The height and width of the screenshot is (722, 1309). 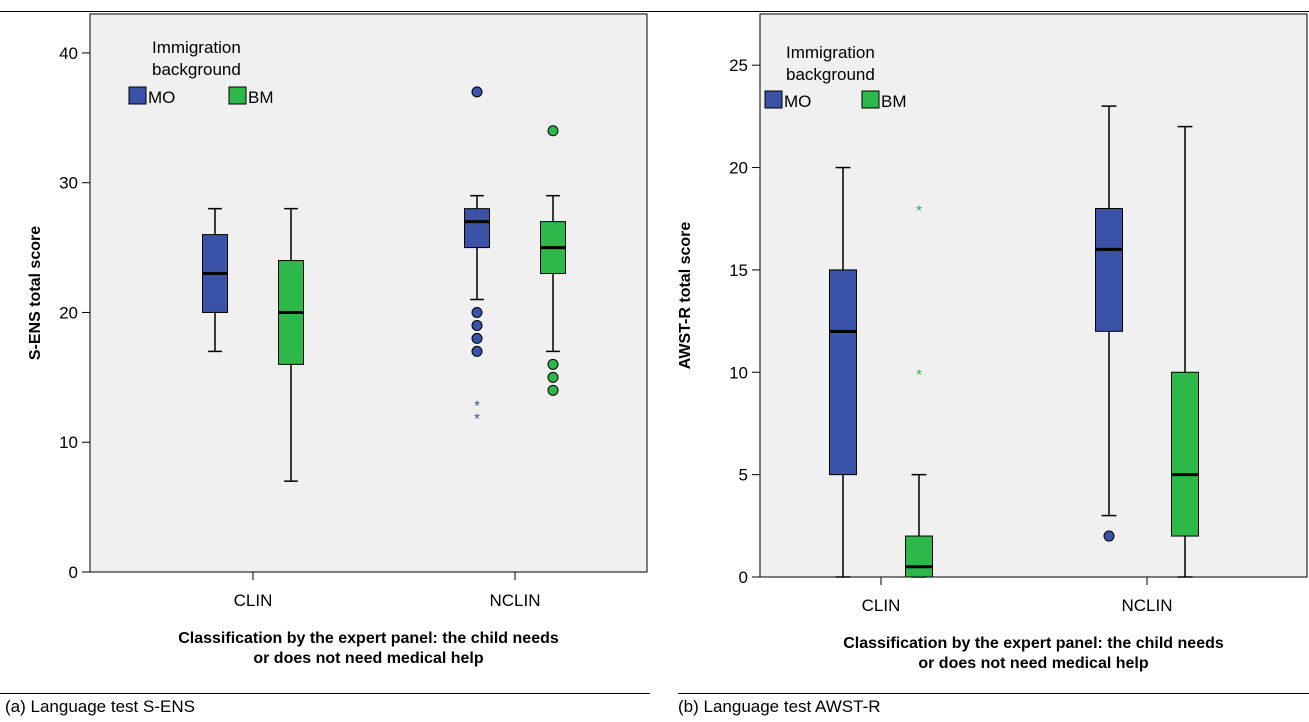 I want to click on y-tick-label: 5, so click(x=743, y=475).